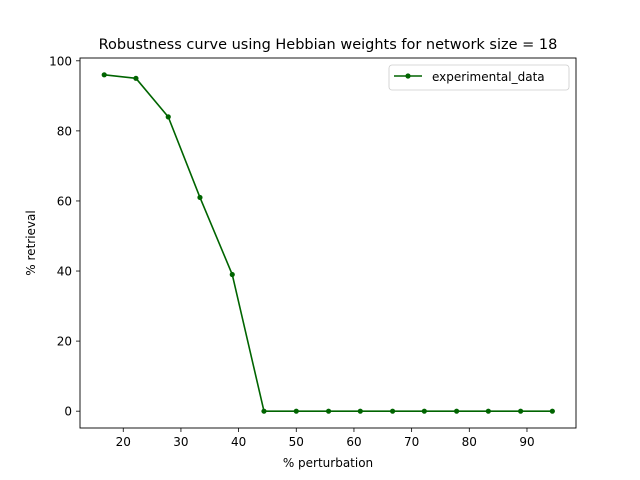 The width and height of the screenshot is (640, 480). I want to click on y-axis: 0 20 40 60 80 100, so click(64, 236).